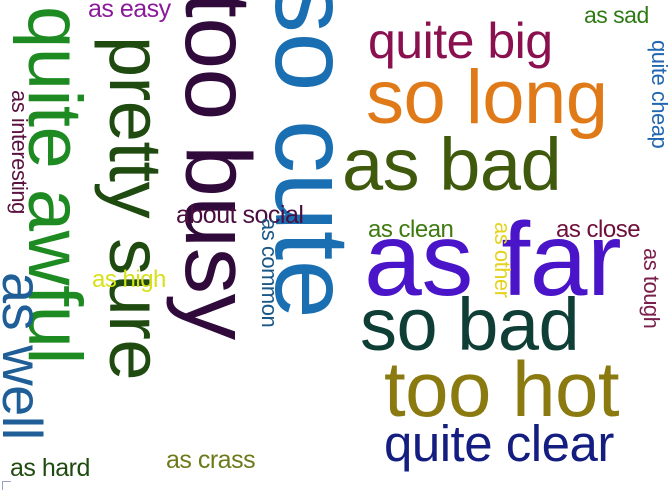 This screenshot has width=672, height=492. I want to click on word-as-crass: as crass, so click(211, 460).